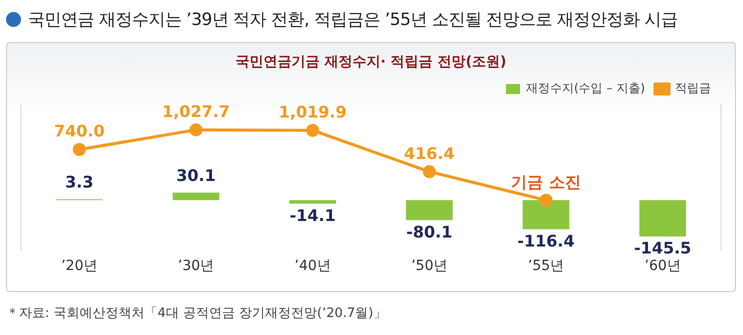  I want to click on data-label: -14.1, so click(313, 215).